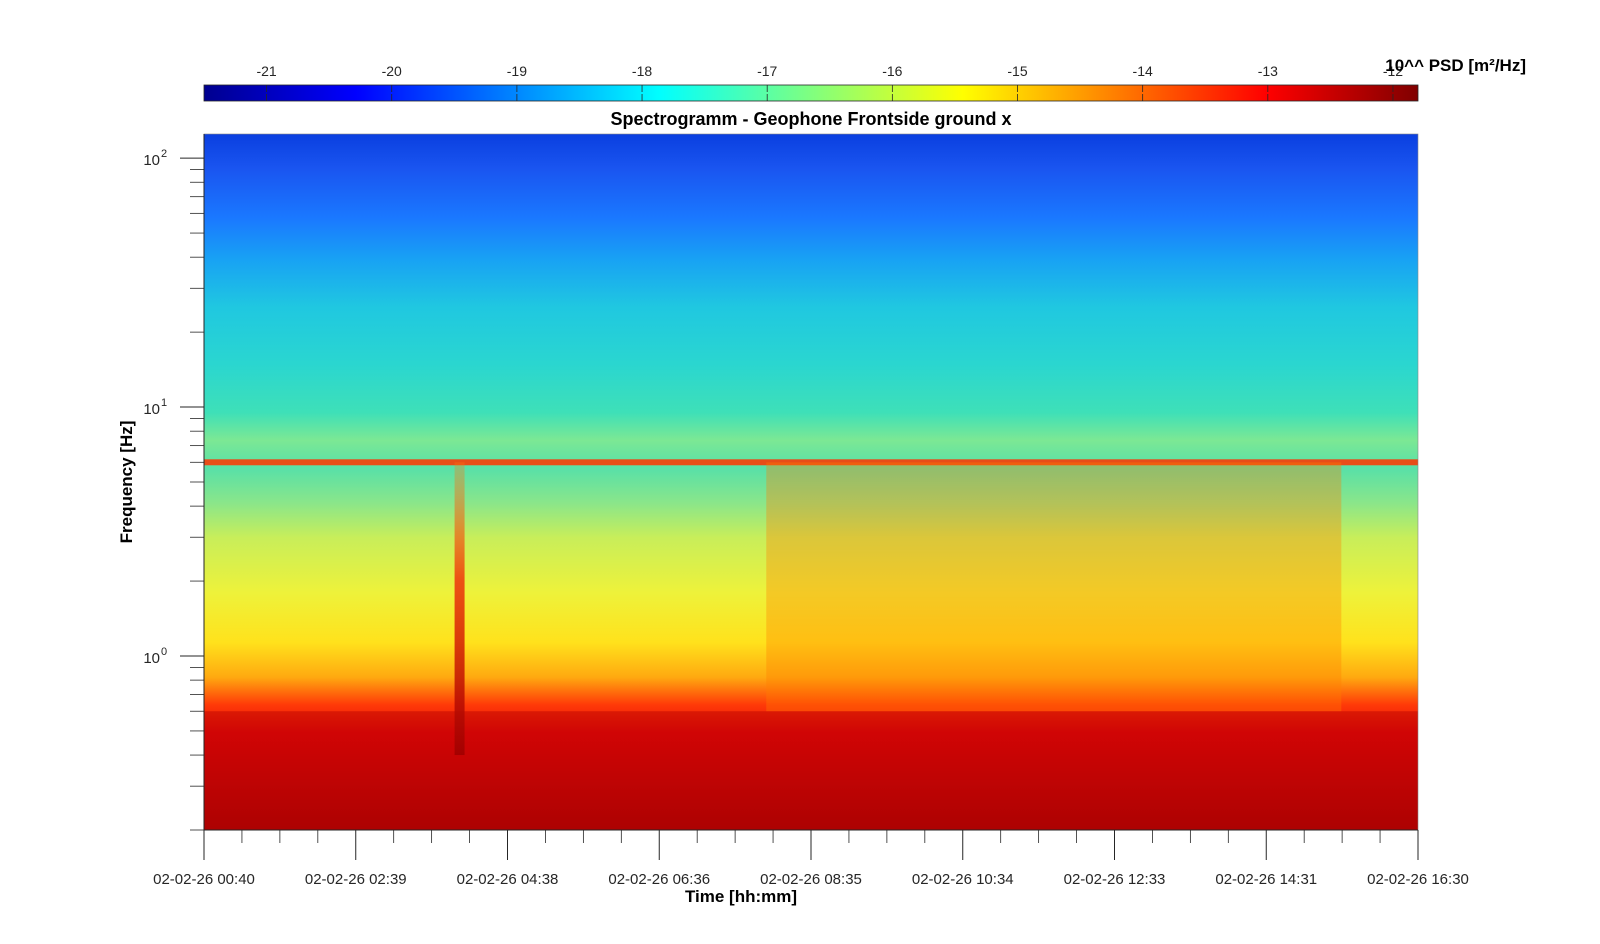 The image size is (1600, 944). What do you see at coordinates (508, 879) in the screenshot?
I see `x-tick-label: 02-02-26 04:38` at bounding box center [508, 879].